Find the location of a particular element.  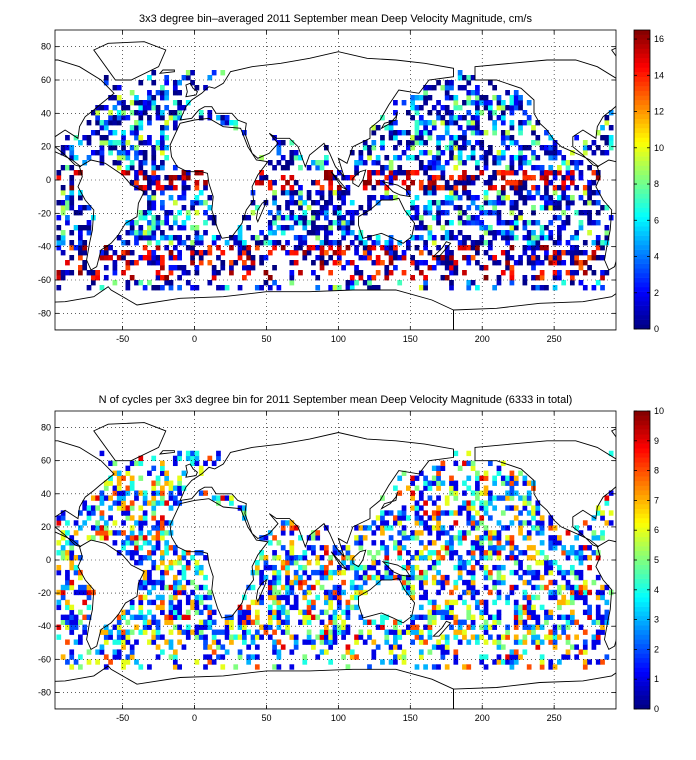

colorbar-segment is located at coordinates (642, 219).